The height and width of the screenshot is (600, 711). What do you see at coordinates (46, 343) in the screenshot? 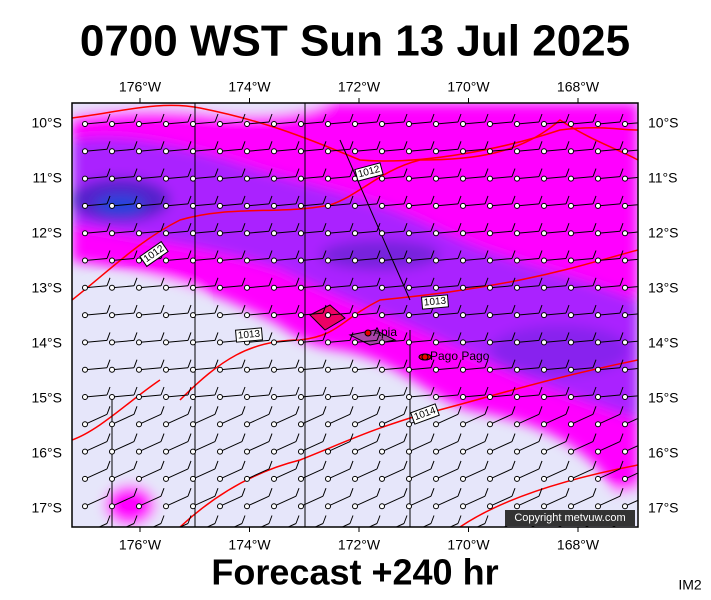
I see `lat-label: 14°S` at bounding box center [46, 343].